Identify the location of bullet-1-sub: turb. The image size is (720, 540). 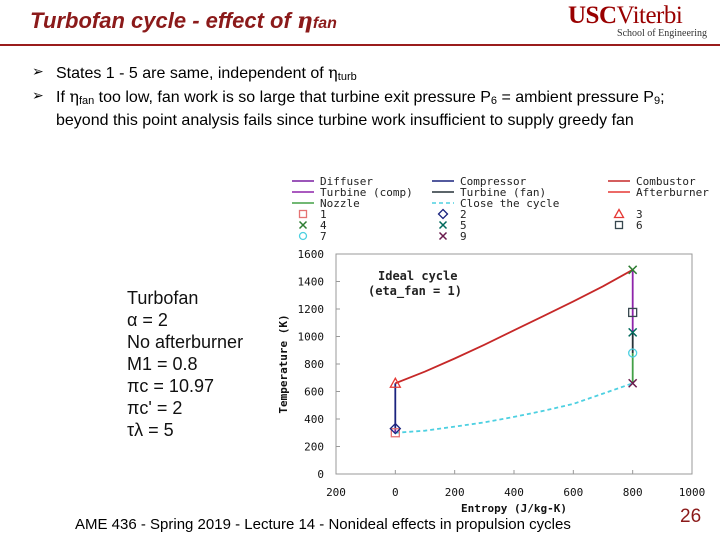
(347, 77).